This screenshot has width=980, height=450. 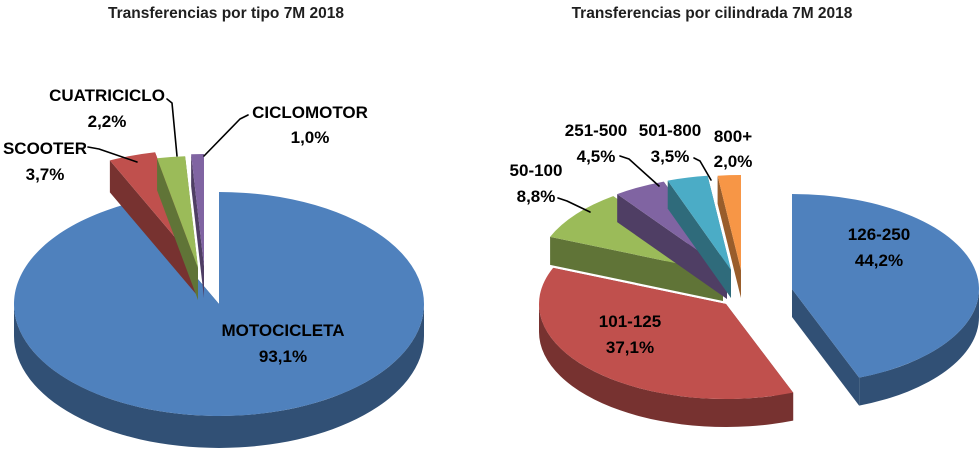 What do you see at coordinates (879, 260) in the screenshot?
I see `slice-percent-label: 44,2%` at bounding box center [879, 260].